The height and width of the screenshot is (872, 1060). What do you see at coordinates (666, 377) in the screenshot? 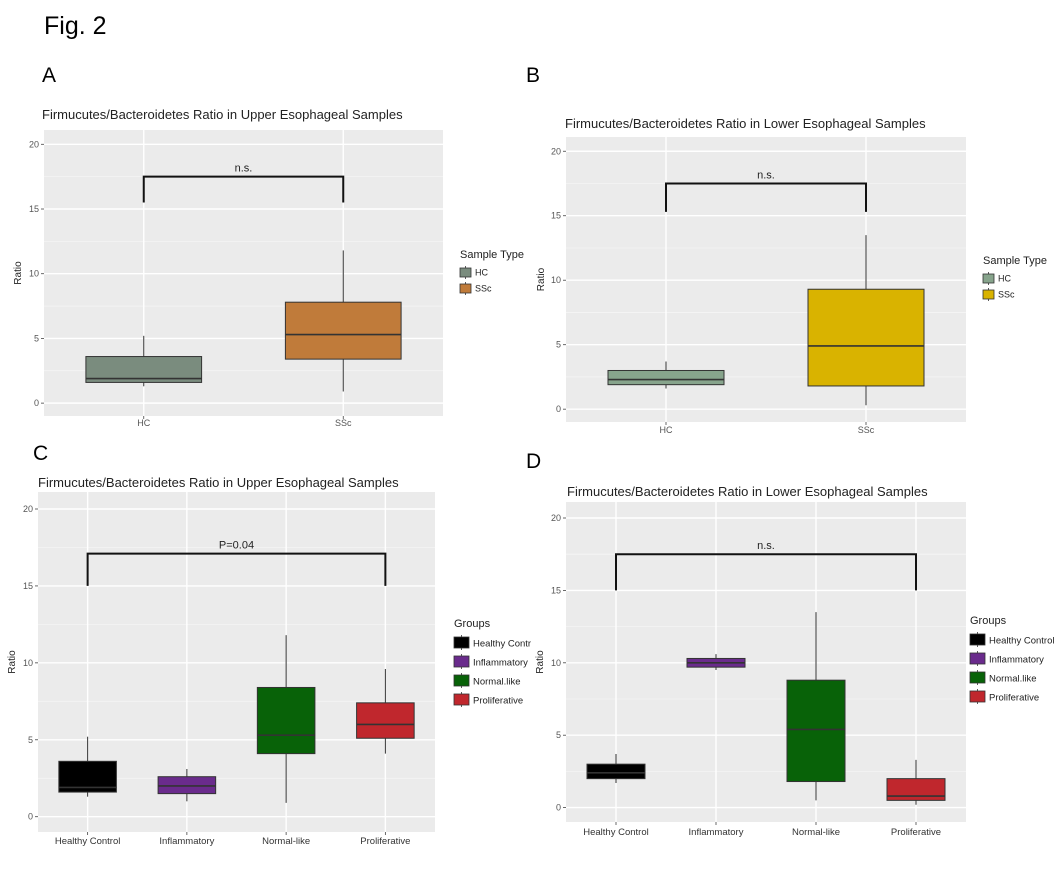
I see `box-body-hc` at bounding box center [666, 377].